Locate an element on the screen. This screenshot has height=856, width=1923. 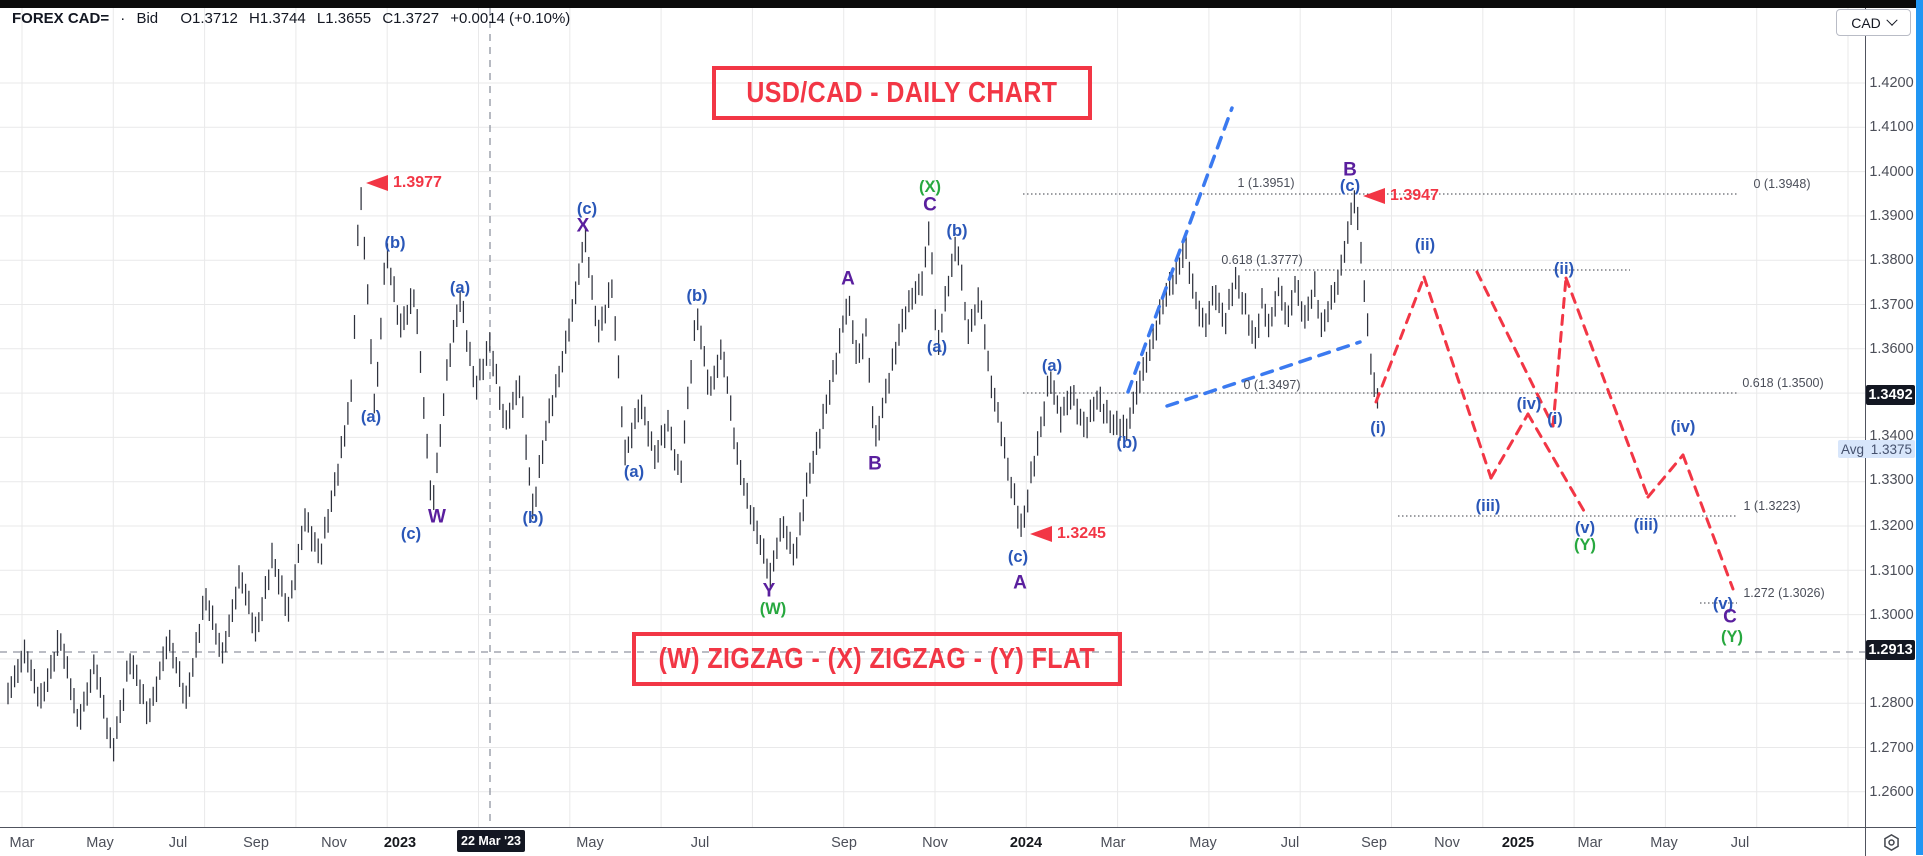
avg-value: 1.3375 is located at coordinates (1891, 449).